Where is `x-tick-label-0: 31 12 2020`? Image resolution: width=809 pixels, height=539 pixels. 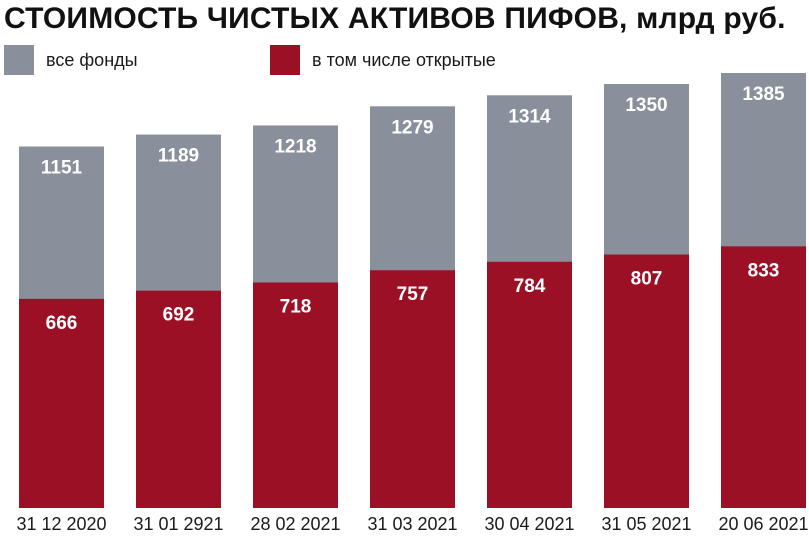 x-tick-label-0: 31 12 2020 is located at coordinates (61, 524).